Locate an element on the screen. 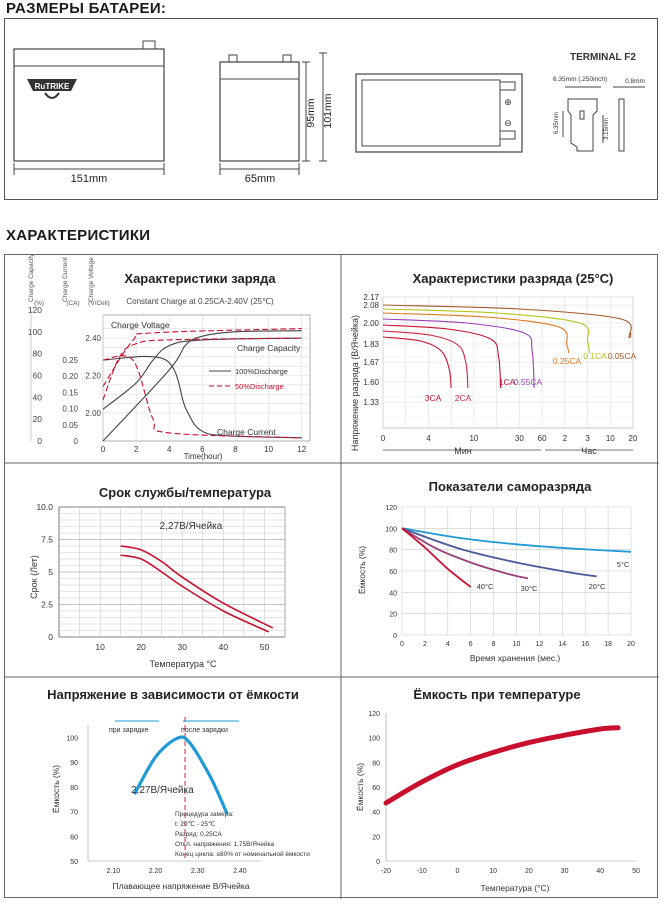 Image resolution: width=664 pixels, height=904 pixels. legend-50-label: 50%Discharge is located at coordinates (259, 386).